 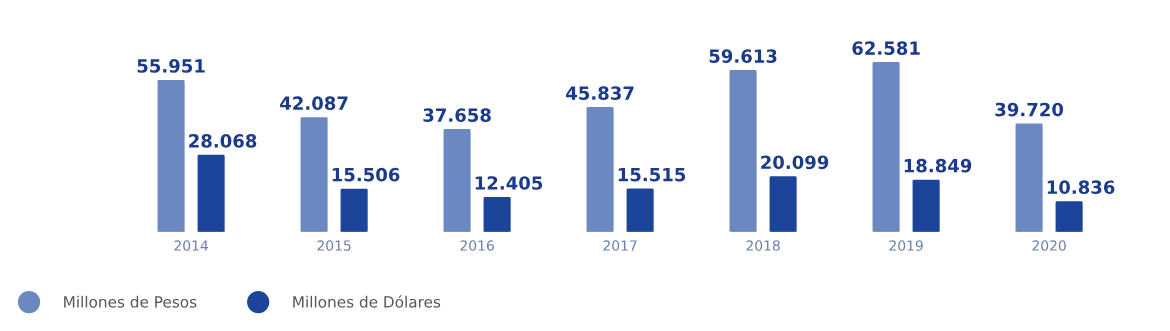 I want to click on legend-label: Millones de Dólares, so click(x=367, y=301).